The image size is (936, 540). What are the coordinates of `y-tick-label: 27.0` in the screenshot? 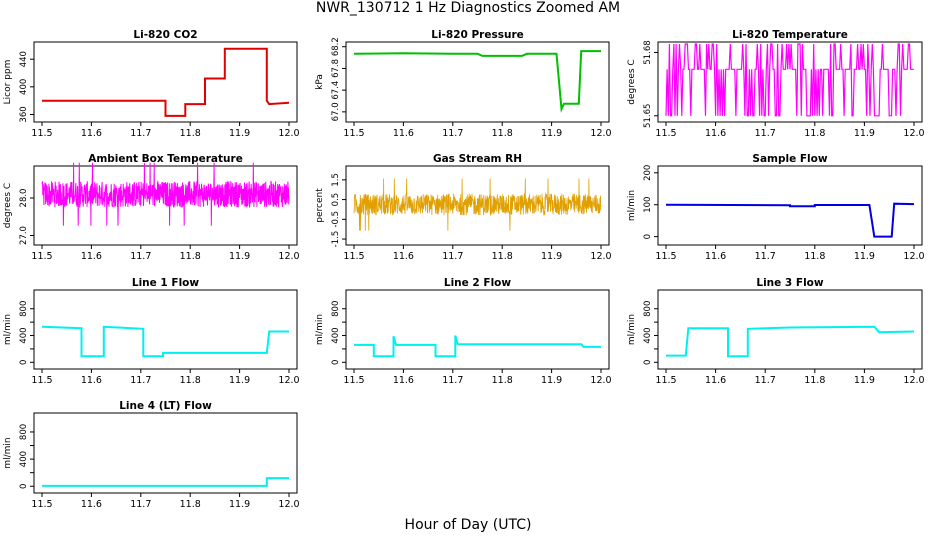 It's located at (24, 235).